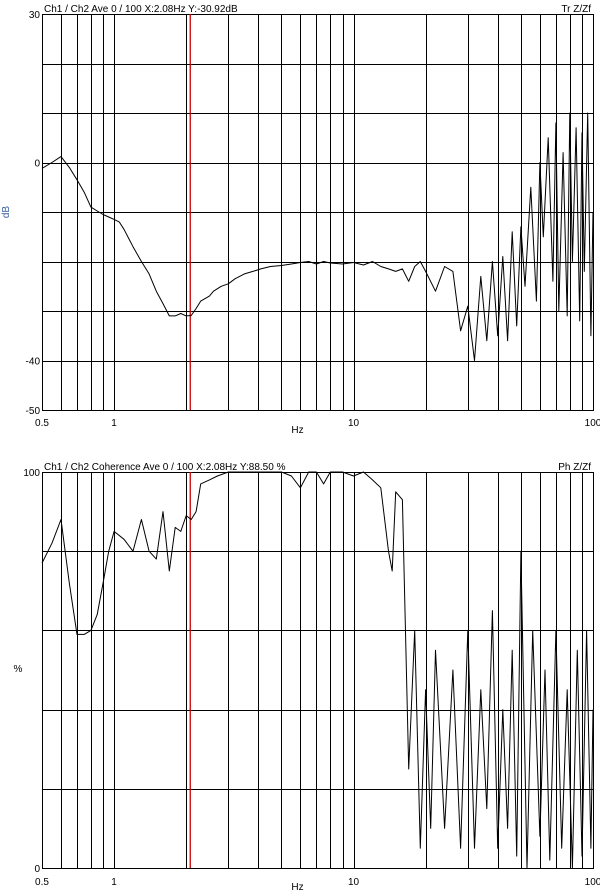 The image size is (600, 896). What do you see at coordinates (18, 669) in the screenshot?
I see `coherence-y-axis-label: %` at bounding box center [18, 669].